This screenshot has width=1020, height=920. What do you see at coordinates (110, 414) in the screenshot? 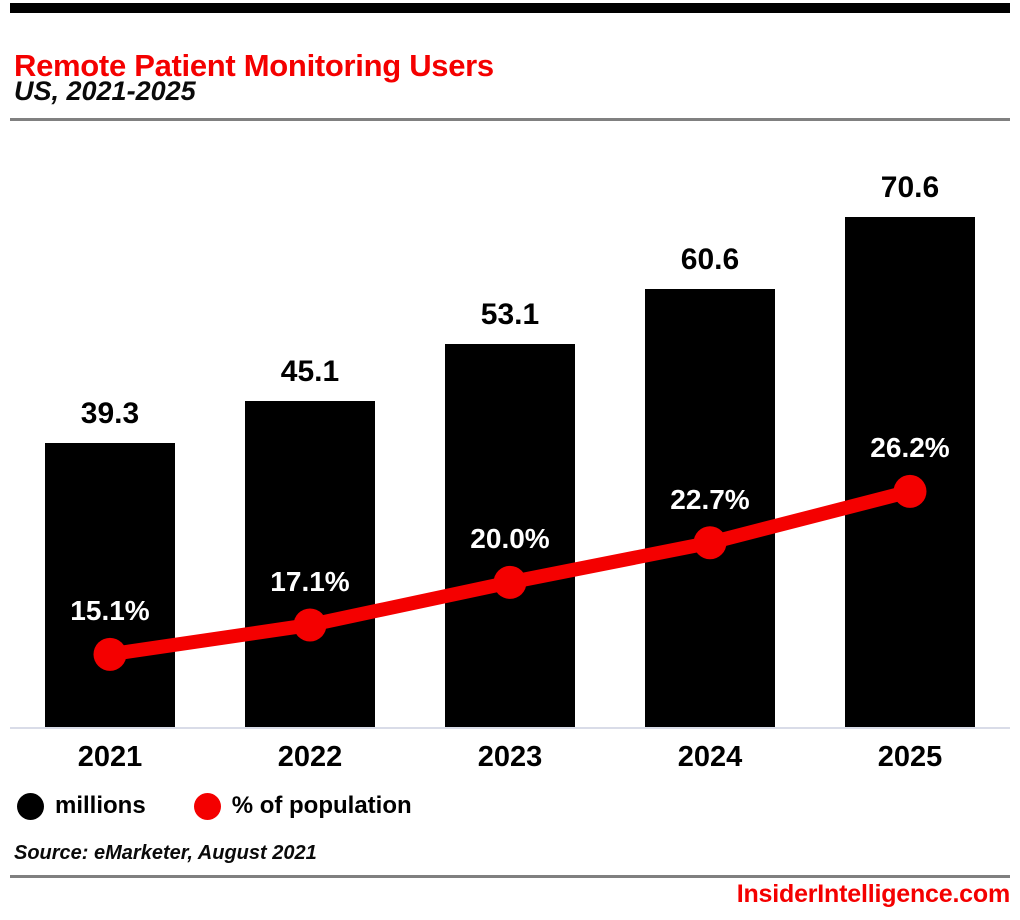
I see `bar-value-label: 39.3` at bounding box center [110, 414].